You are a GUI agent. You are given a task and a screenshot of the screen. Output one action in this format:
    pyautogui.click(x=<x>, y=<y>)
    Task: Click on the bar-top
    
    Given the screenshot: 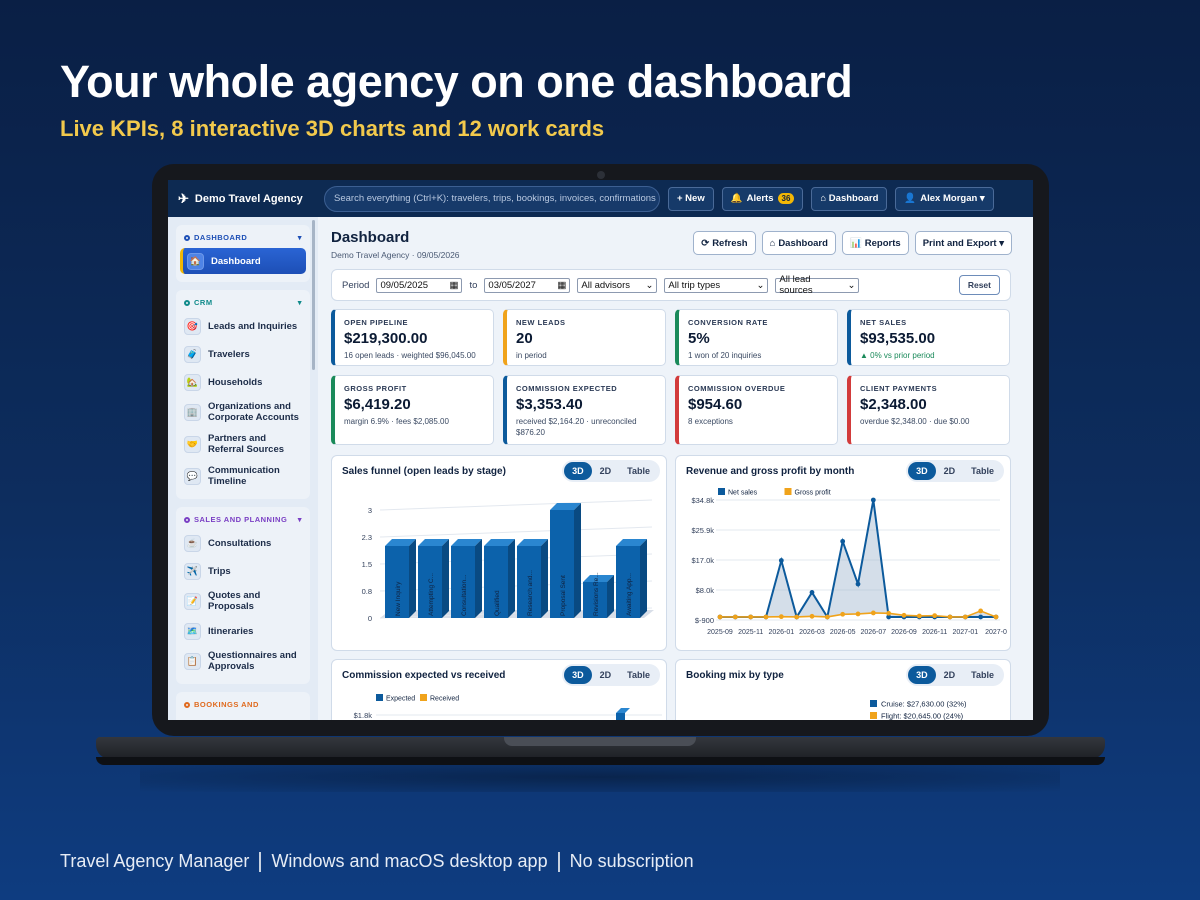 What is the action you would take?
    pyautogui.click(x=623, y=710)
    